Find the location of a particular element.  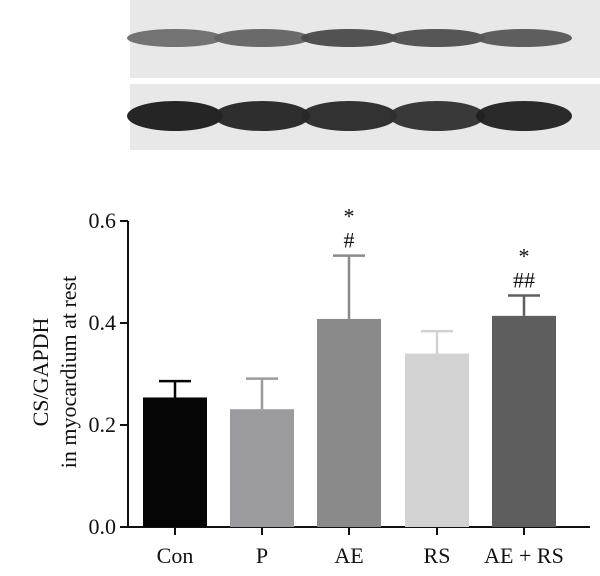

y-tick-label: 0.6 is located at coordinates (103, 220).